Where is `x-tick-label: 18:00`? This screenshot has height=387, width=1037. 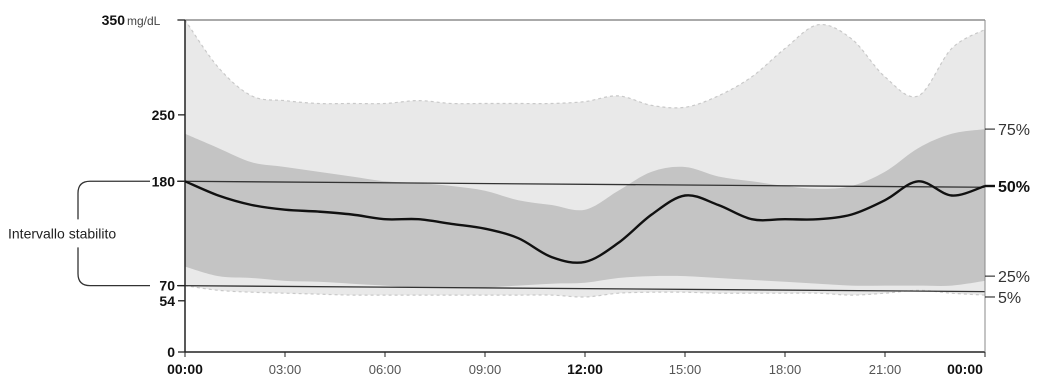
x-tick-label: 18:00 is located at coordinates (785, 369).